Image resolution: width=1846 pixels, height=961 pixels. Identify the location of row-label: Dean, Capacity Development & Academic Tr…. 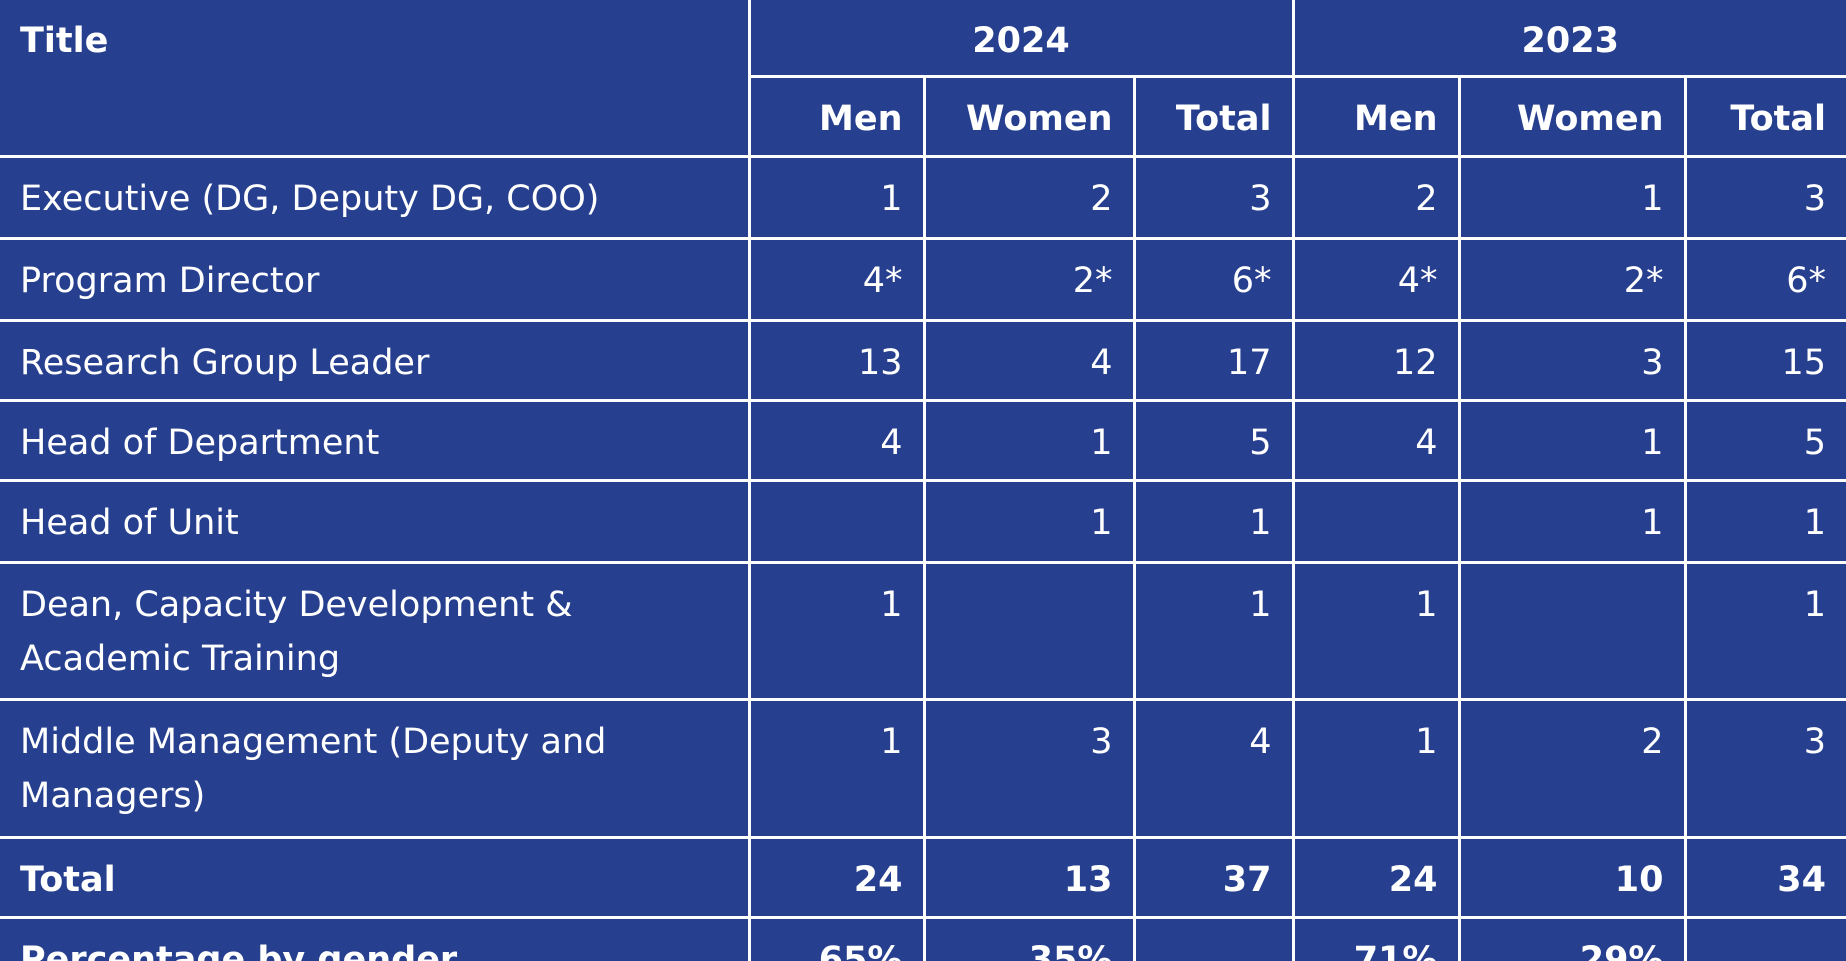
(374, 630).